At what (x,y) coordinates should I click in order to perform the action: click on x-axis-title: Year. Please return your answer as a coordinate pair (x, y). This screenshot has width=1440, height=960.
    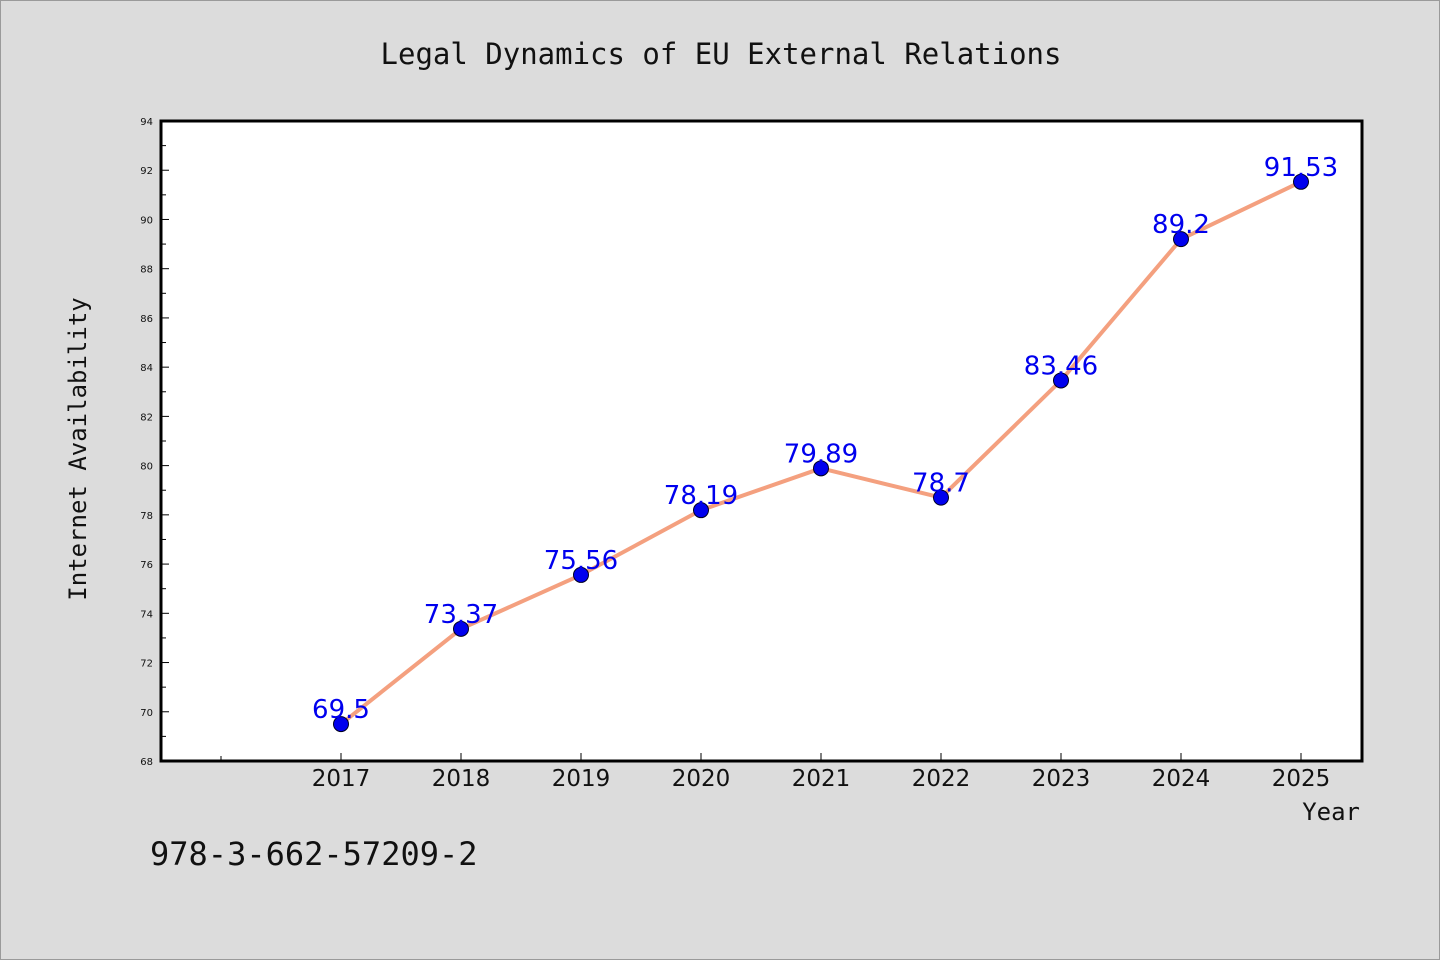
    Looking at the image, I should click on (1331, 812).